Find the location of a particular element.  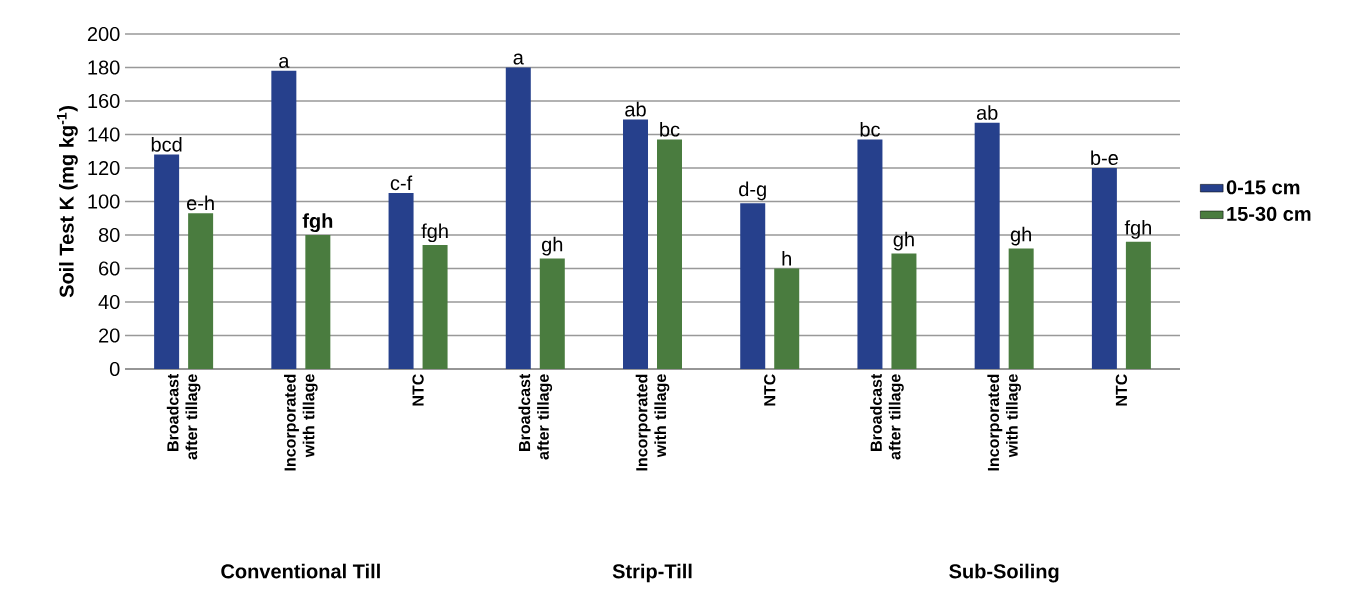

text: Sub-Soiling is located at coordinates (1004, 573).